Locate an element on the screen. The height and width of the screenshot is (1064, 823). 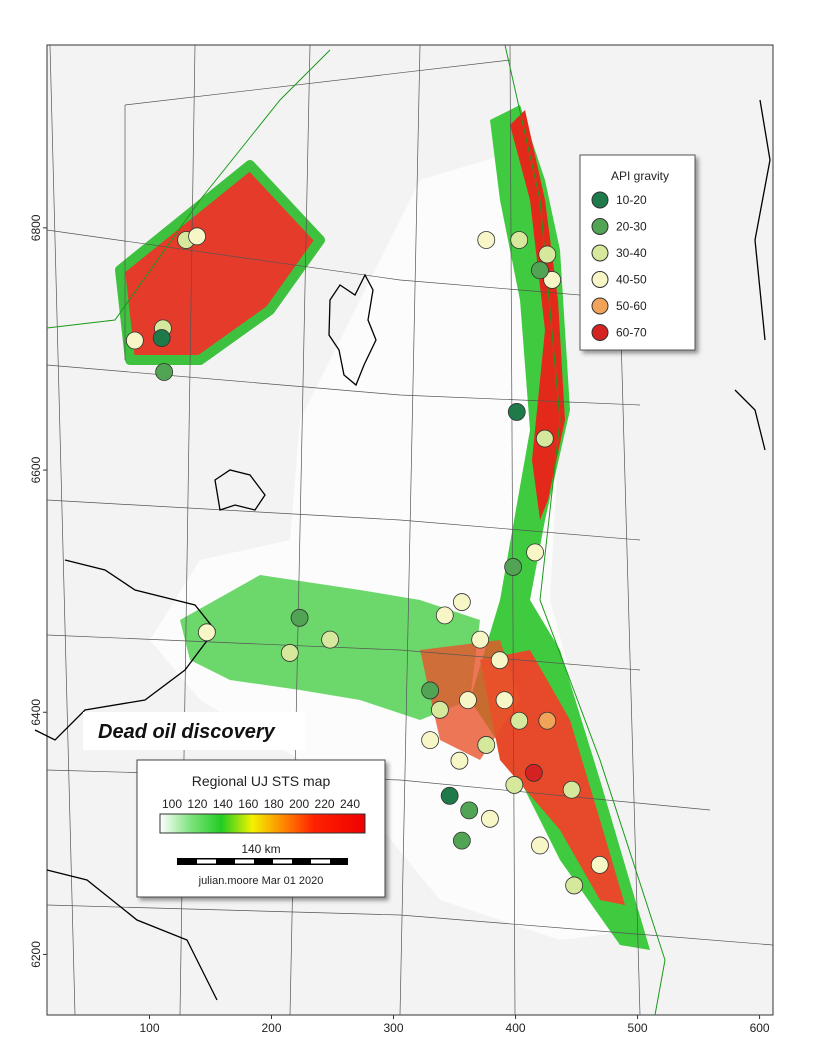
annotation-box is located at coordinates (194, 731).